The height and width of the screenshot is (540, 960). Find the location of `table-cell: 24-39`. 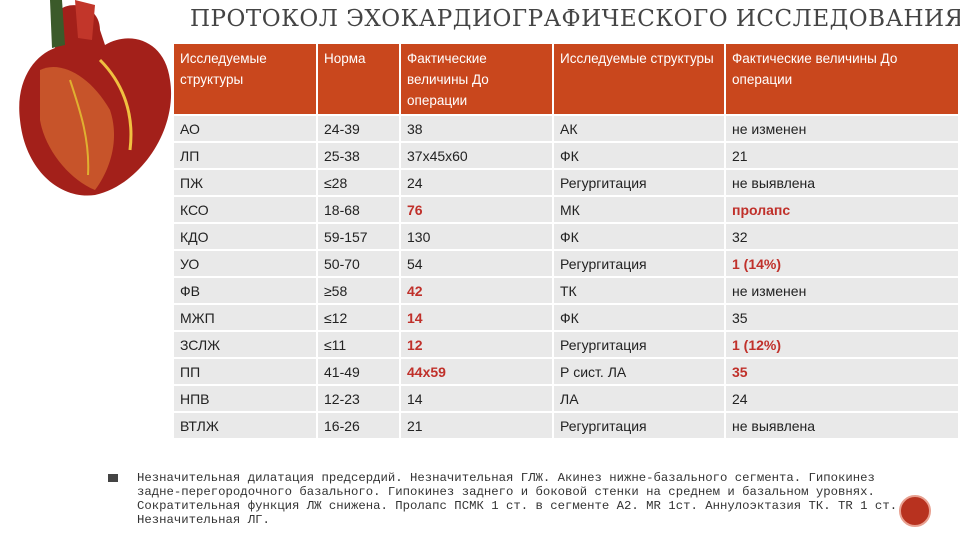

table-cell: 24-39 is located at coordinates (358, 128).